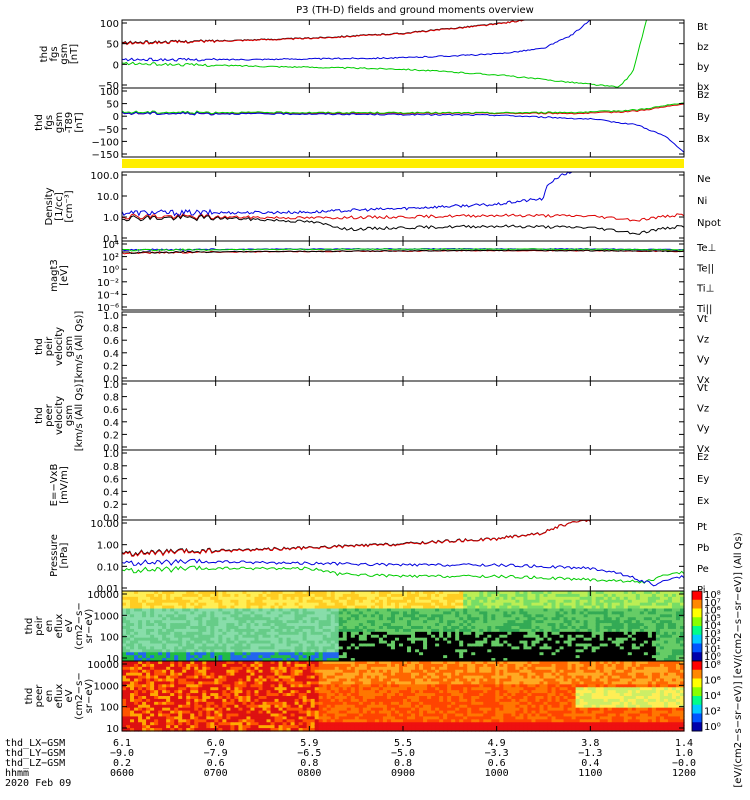 Image resolution: width=750 pixels, height=800 pixels. Describe the element at coordinates (403, 252) in the screenshot. I see `series-line-Te||` at that location.